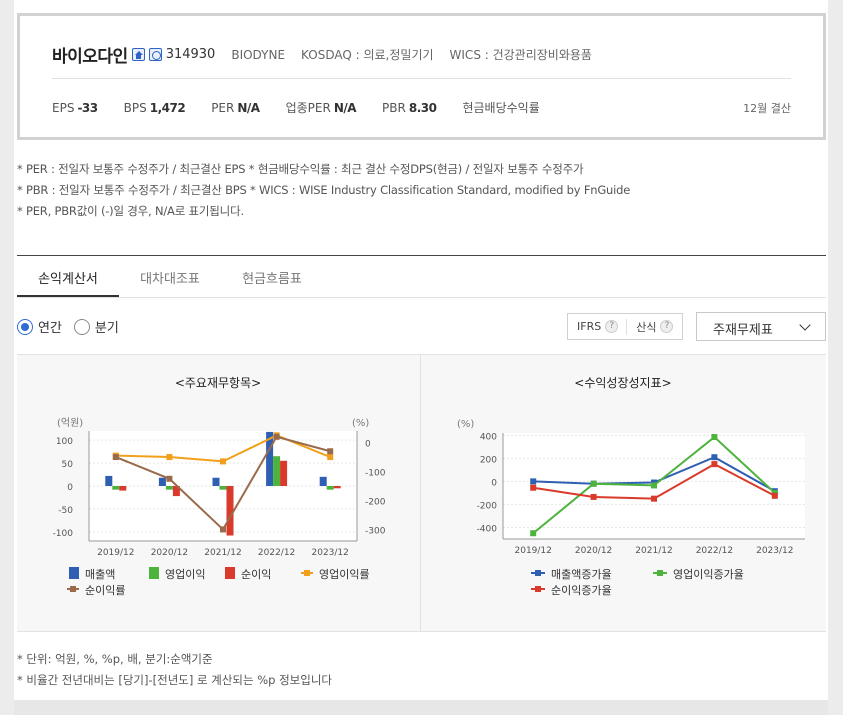 The width and height of the screenshot is (843, 715). What do you see at coordinates (593, 326) in the screenshot?
I see `ifrs-option: IFRS?` at bounding box center [593, 326].